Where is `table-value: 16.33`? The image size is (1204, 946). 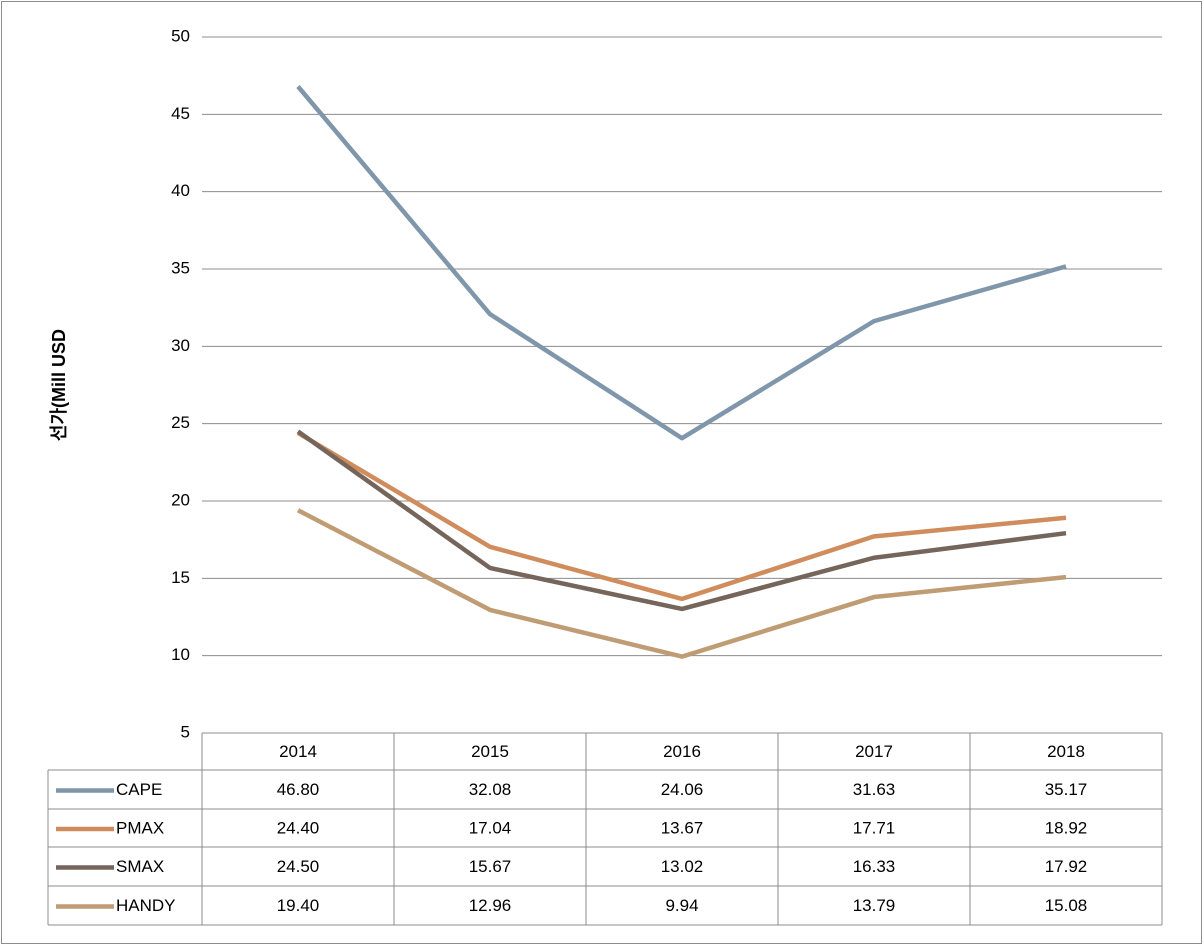
table-value: 16.33 is located at coordinates (874, 866).